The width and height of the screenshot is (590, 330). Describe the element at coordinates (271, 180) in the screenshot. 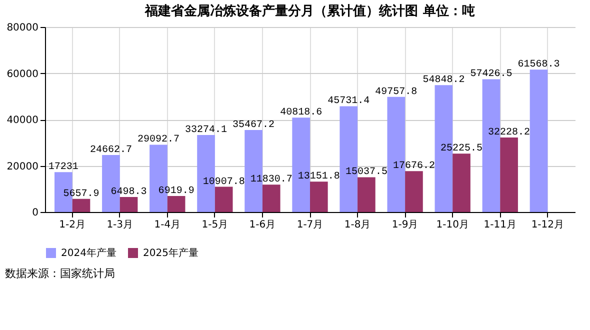

I see `data-label: 11830.7` at that location.